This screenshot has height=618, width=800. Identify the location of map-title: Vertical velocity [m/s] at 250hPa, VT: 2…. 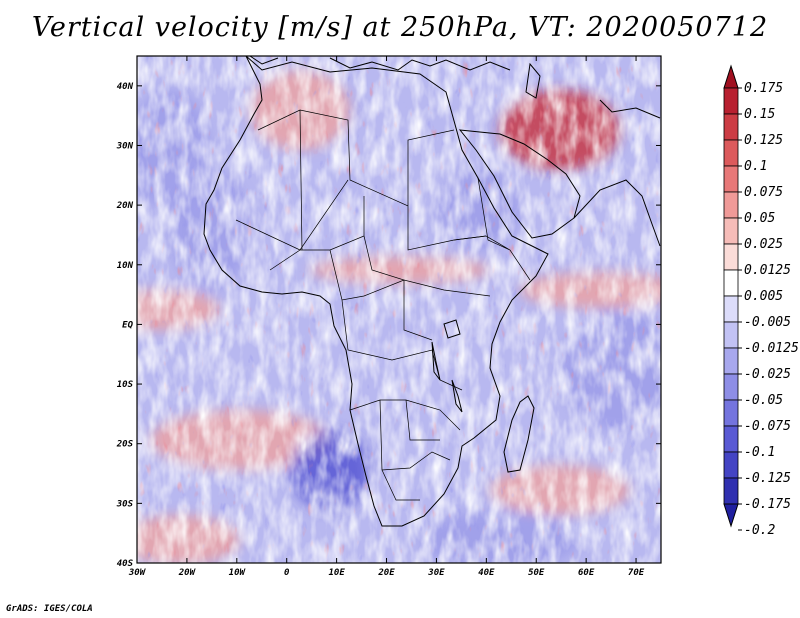
(400, 27).